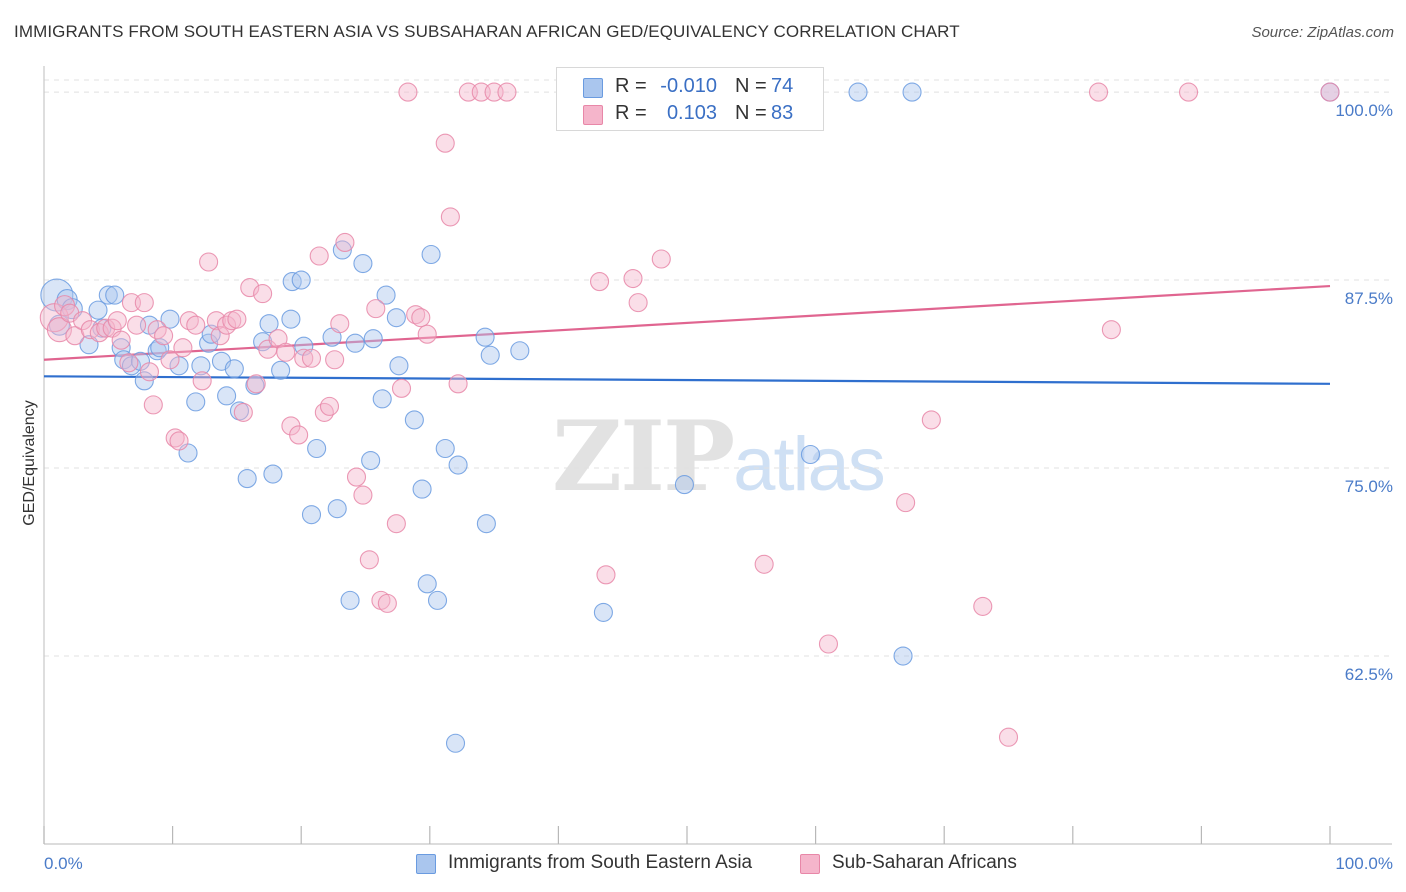  I want to click on watermark-atlas: atlas, so click(809, 464).